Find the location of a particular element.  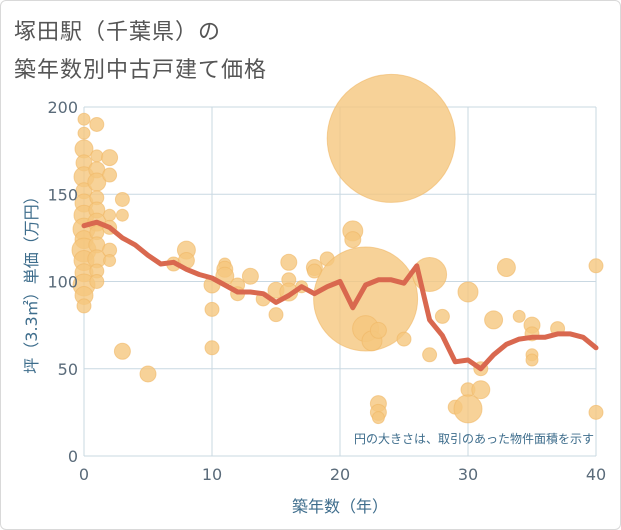

y-tick-label: 100 is located at coordinates (62, 282).